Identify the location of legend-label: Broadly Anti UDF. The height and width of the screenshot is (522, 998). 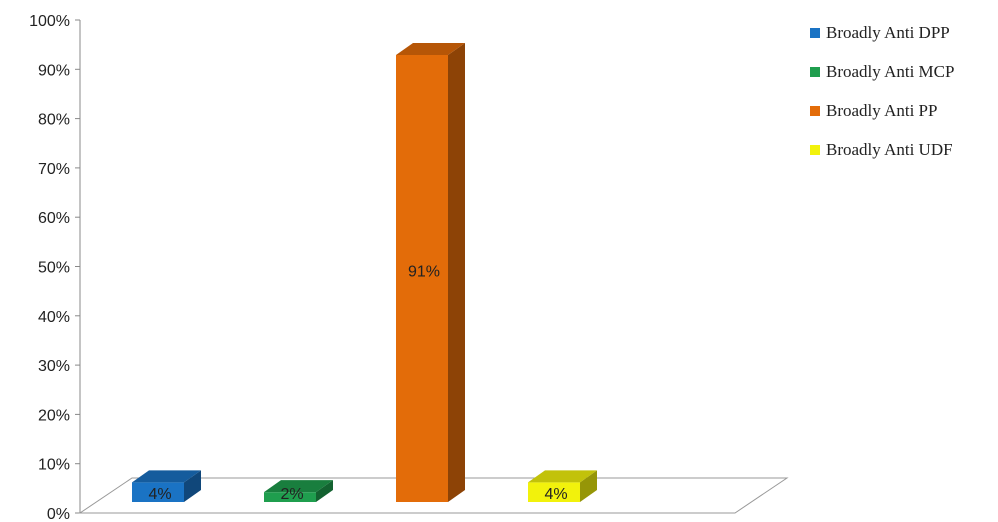
(889, 149).